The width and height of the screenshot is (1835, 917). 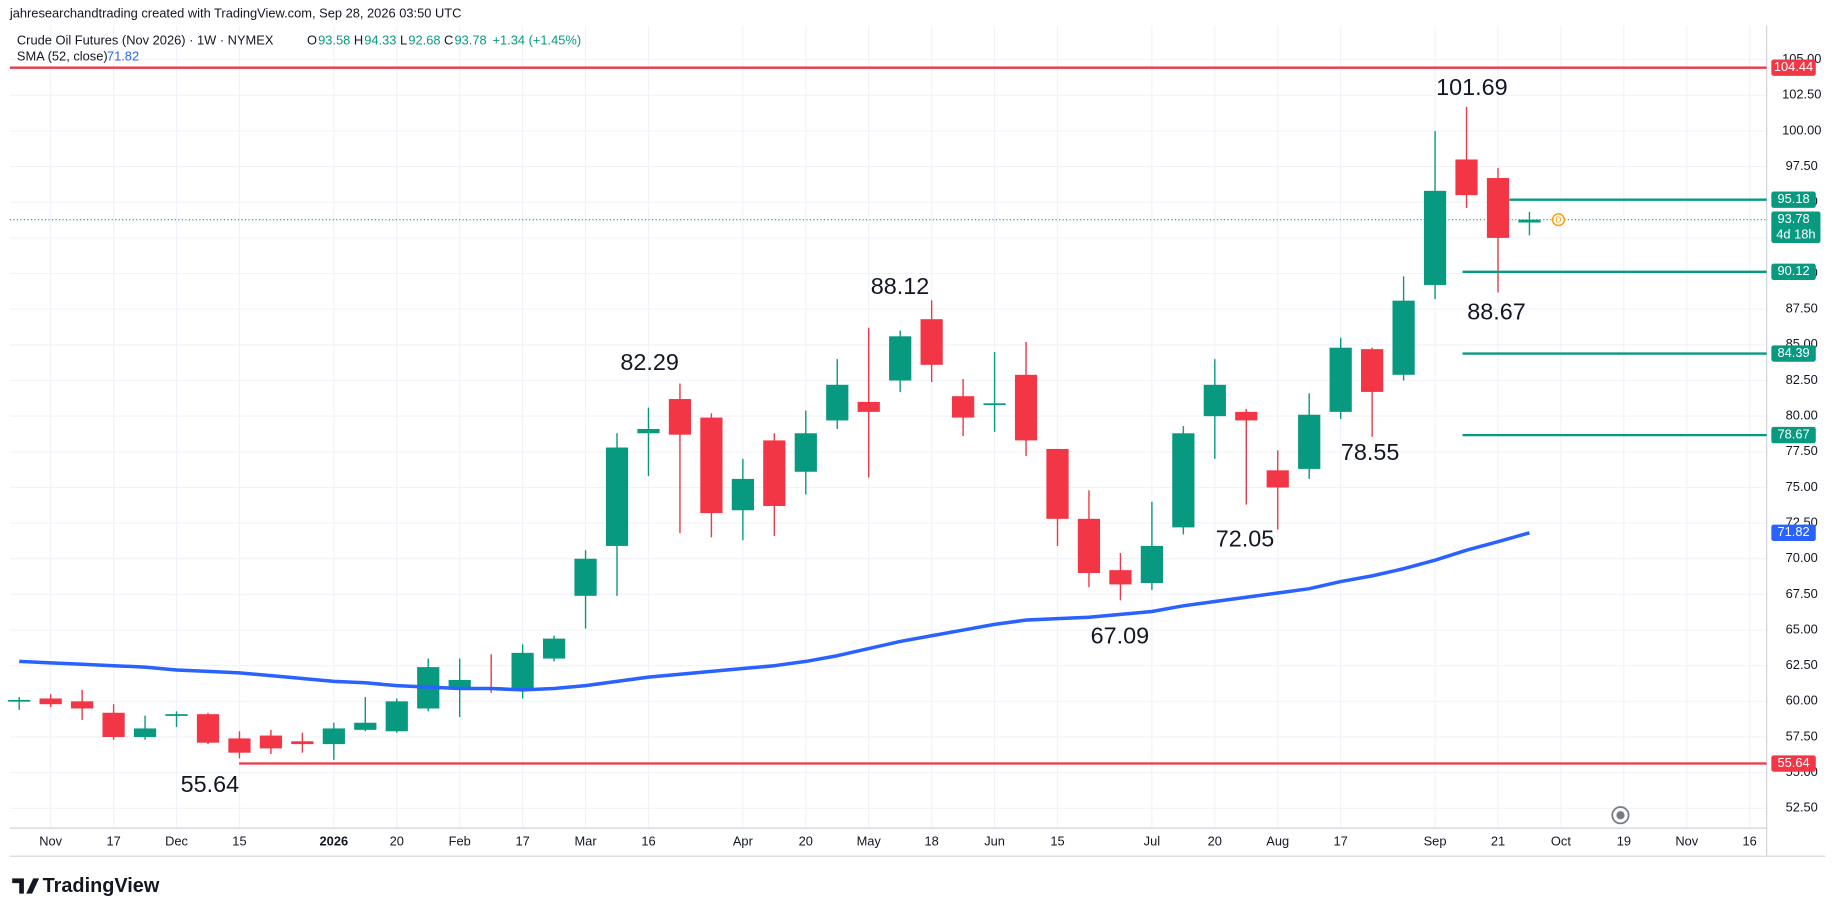 I want to click on x-tick-label: Jun, so click(x=994, y=841).